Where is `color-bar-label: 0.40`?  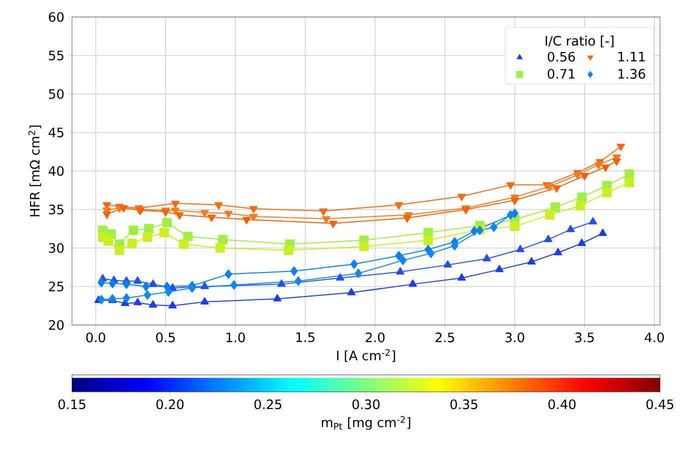
color-bar-label: 0.40 is located at coordinates (562, 404).